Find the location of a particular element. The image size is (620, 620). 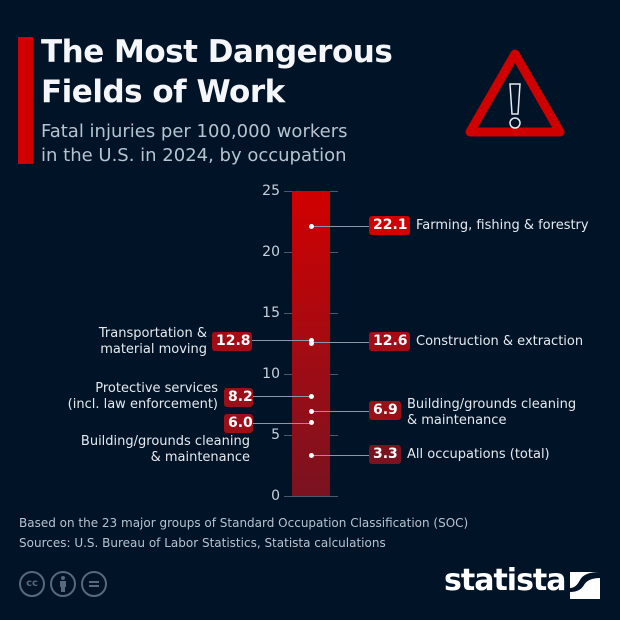

label-line: Transportation & is located at coordinates (152, 333).